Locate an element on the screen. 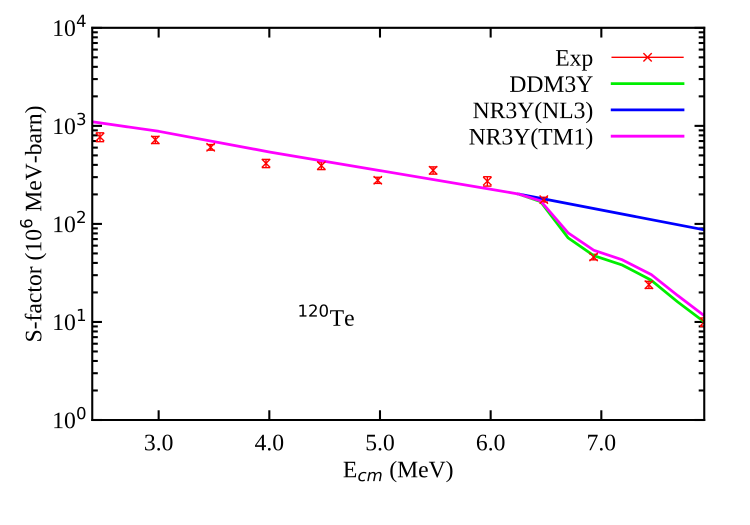 The width and height of the screenshot is (750, 525). x-tick-label: 4.0 is located at coordinates (269, 442).